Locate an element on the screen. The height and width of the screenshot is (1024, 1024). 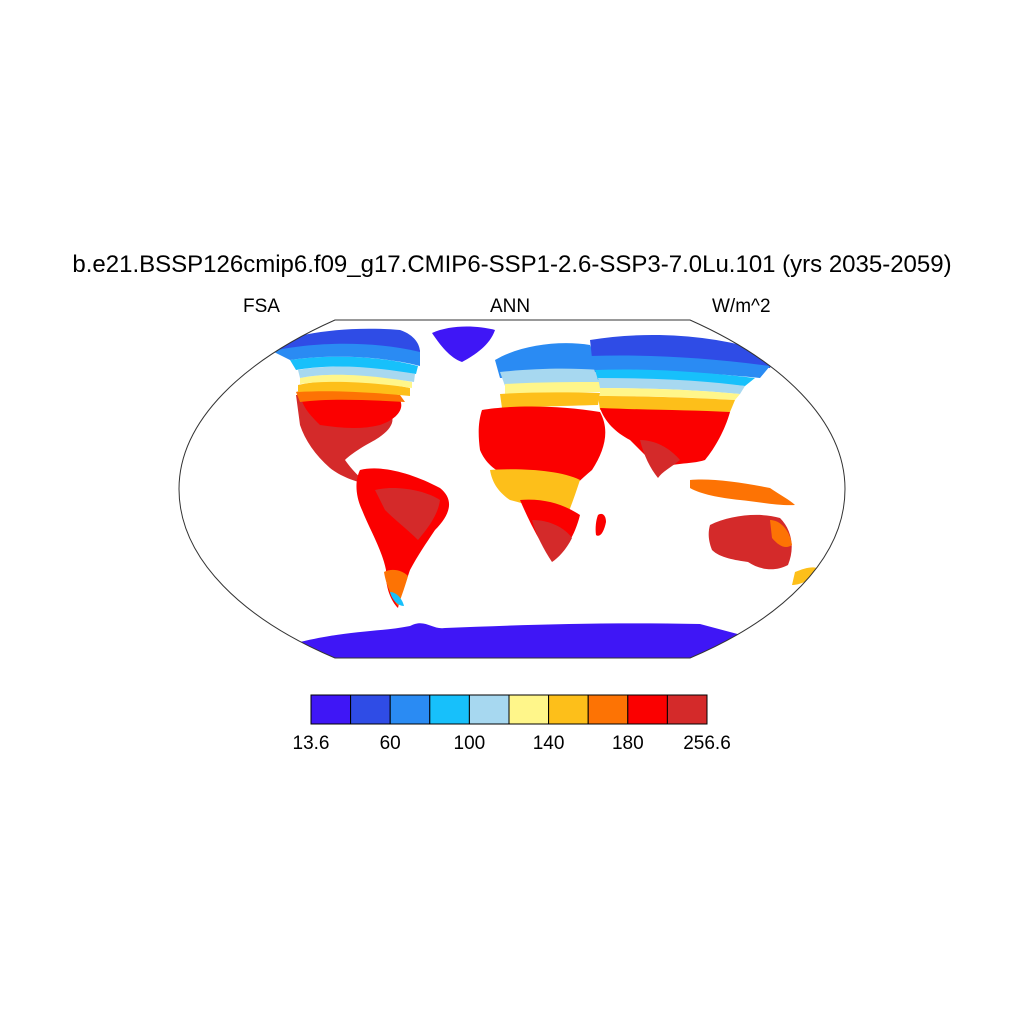
greenland is located at coordinates (463, 344).